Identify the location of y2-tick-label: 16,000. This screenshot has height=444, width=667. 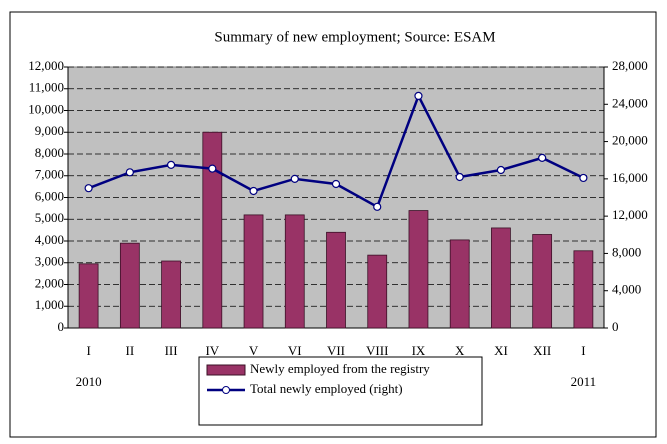
(630, 177).